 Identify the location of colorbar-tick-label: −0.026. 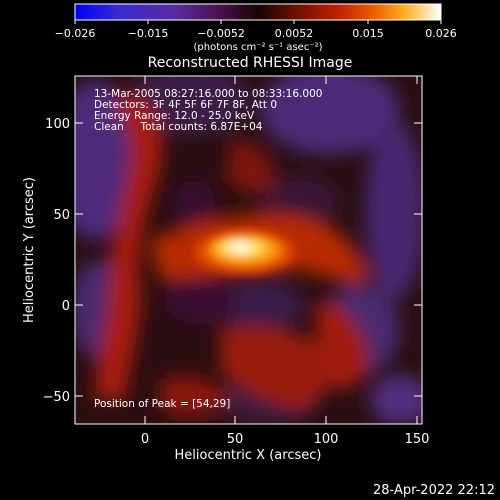
(75, 33).